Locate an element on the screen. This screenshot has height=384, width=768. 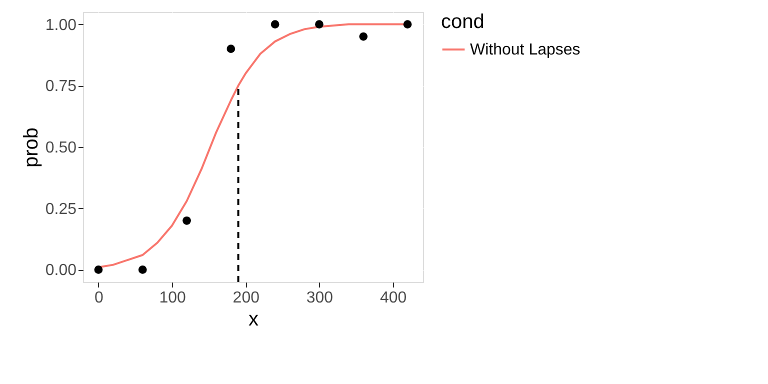
y-tick-label: 0.00 is located at coordinates (61, 271).